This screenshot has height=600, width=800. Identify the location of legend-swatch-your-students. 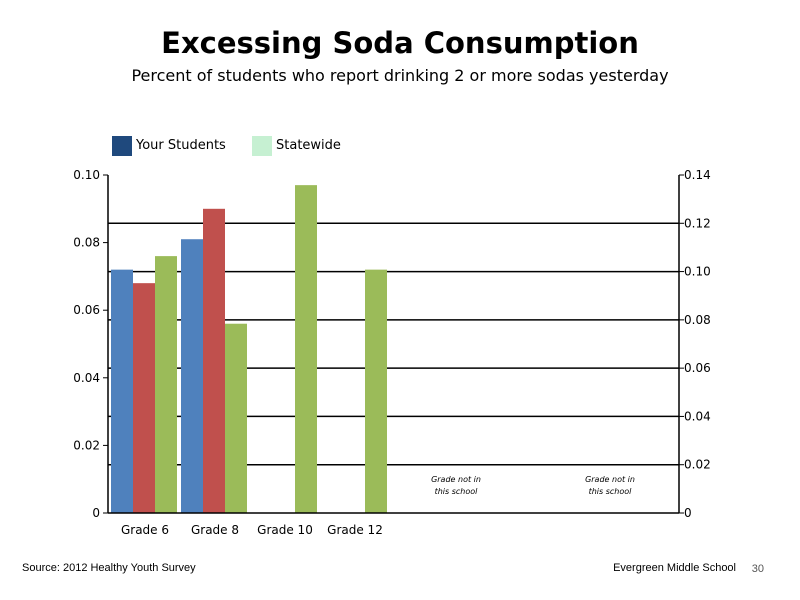
(122, 146).